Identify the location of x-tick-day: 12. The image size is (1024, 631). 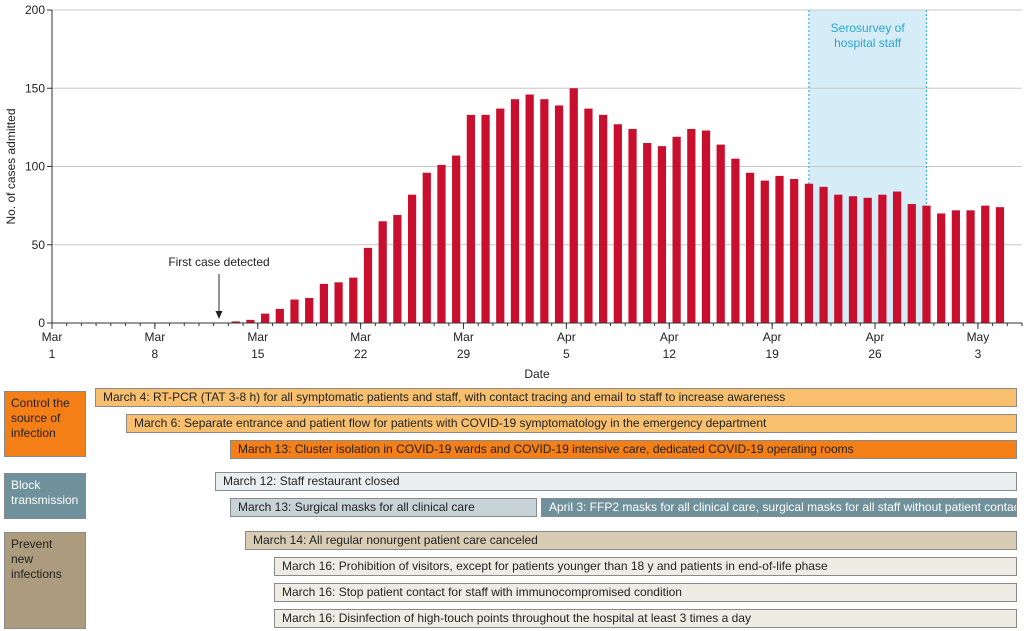
(670, 354).